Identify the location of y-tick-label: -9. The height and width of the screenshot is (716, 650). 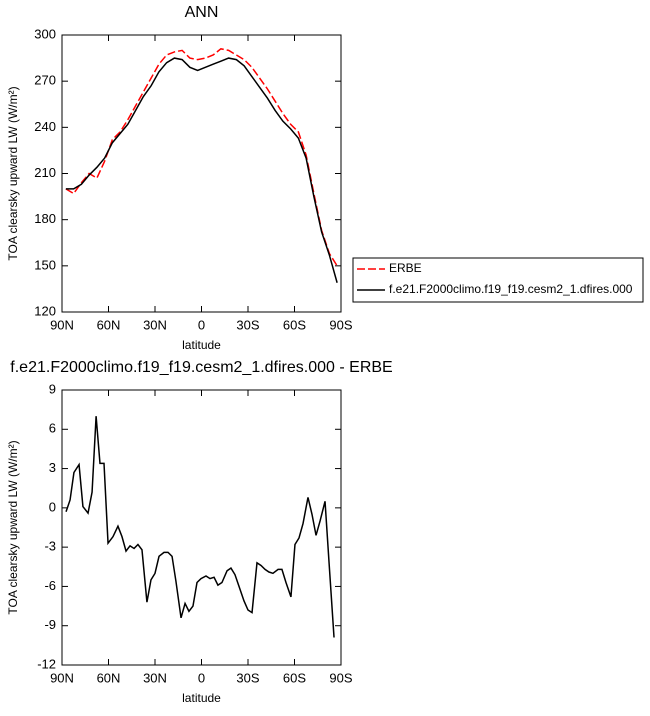
(50, 624).